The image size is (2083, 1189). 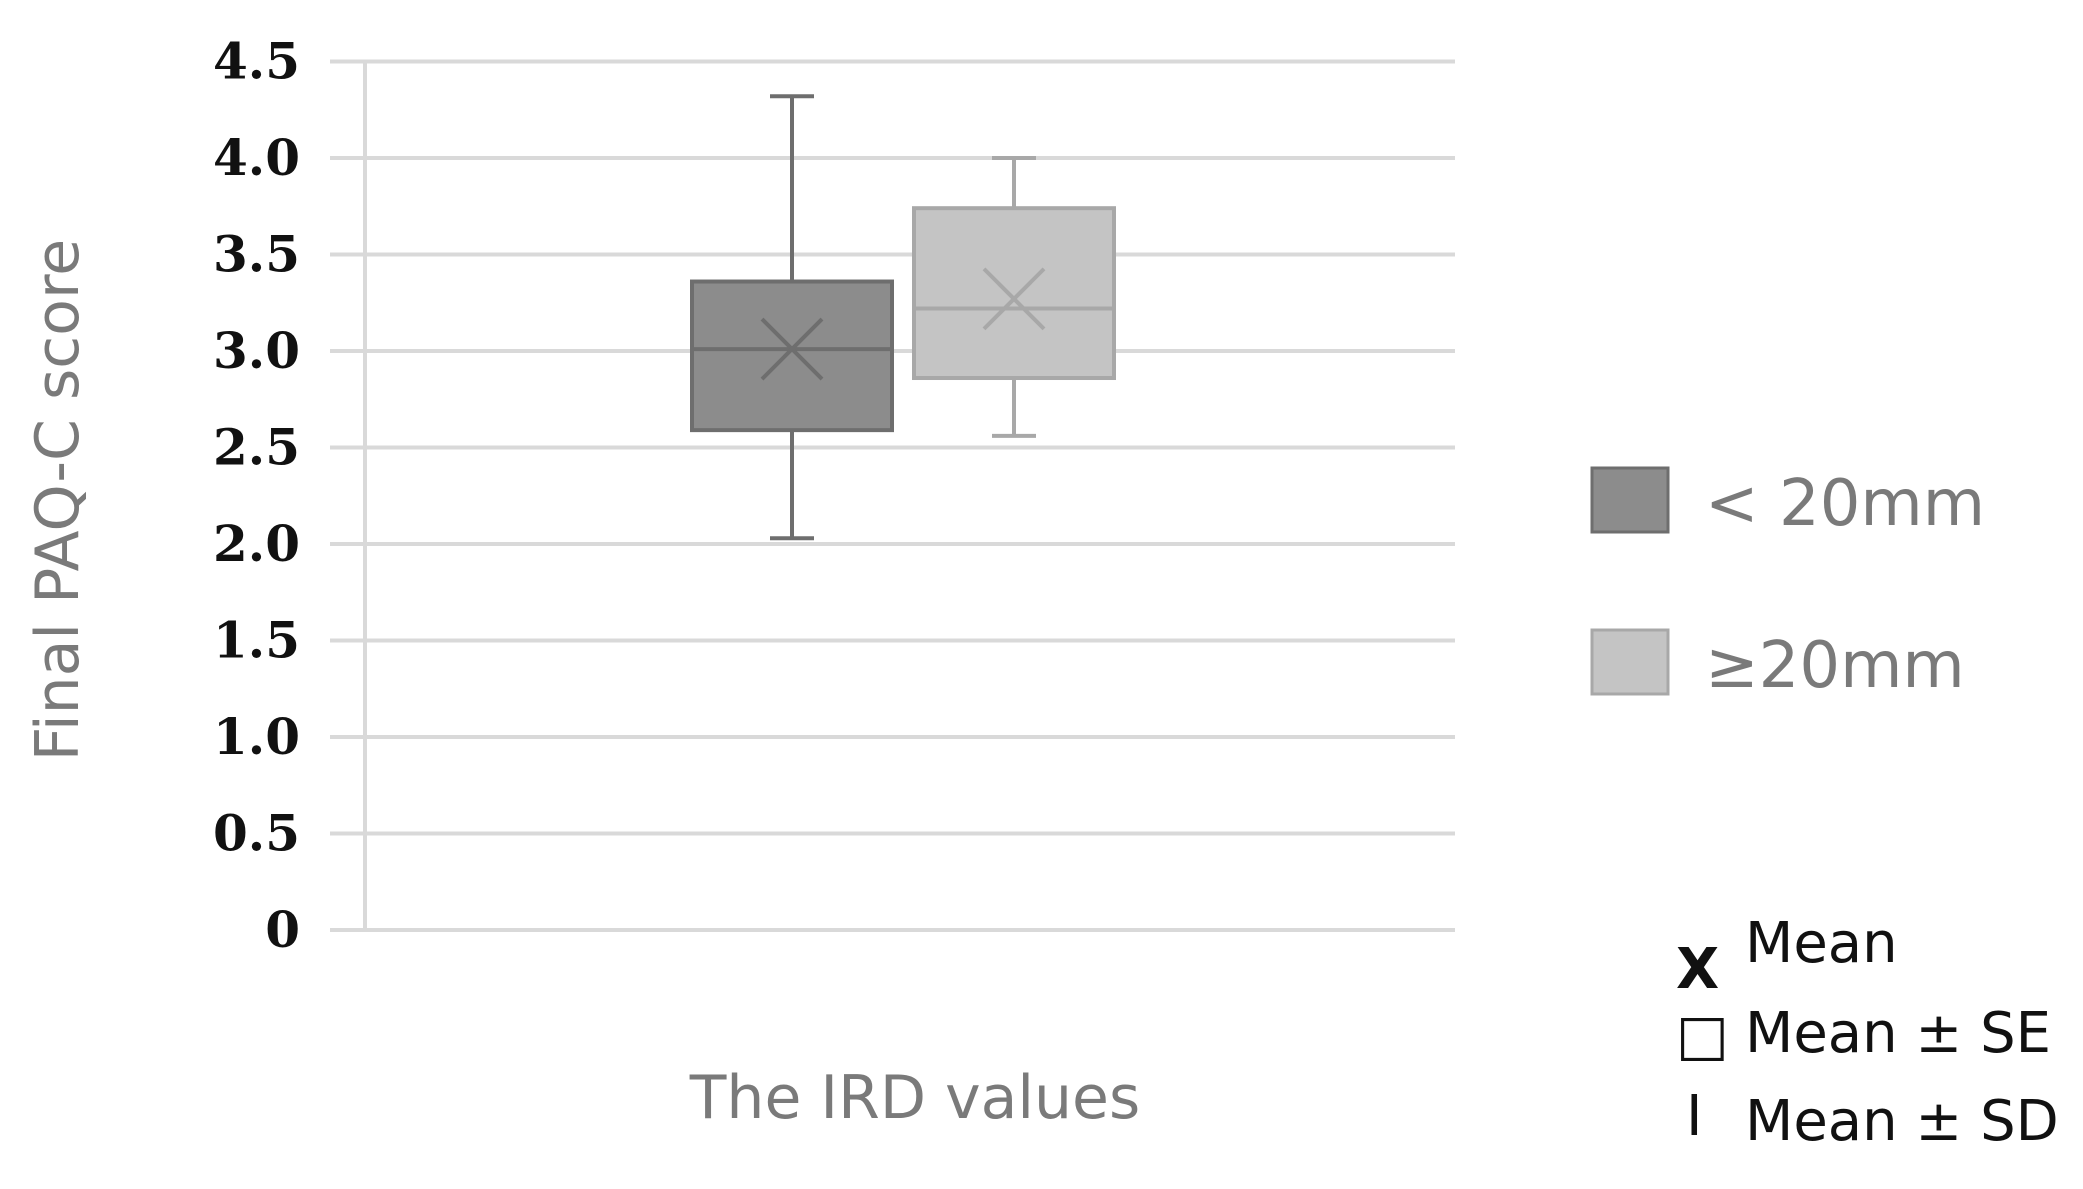 What do you see at coordinates (256, 496) in the screenshot?
I see `y-tick-labels: 0 0.5 1.0 1.5 2.0 2.5 3.0 3.5 4.0 4.5` at bounding box center [256, 496].